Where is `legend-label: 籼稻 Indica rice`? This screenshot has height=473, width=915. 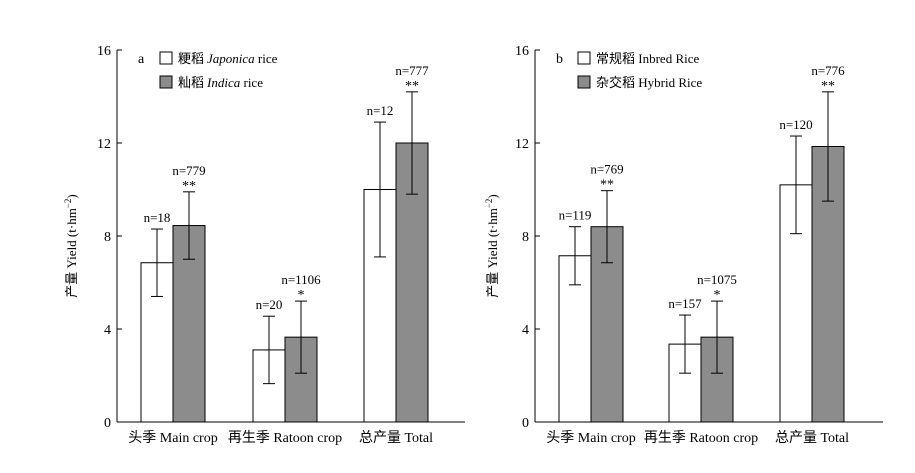 legend-label: 籼稻 Indica rice is located at coordinates (220, 82).